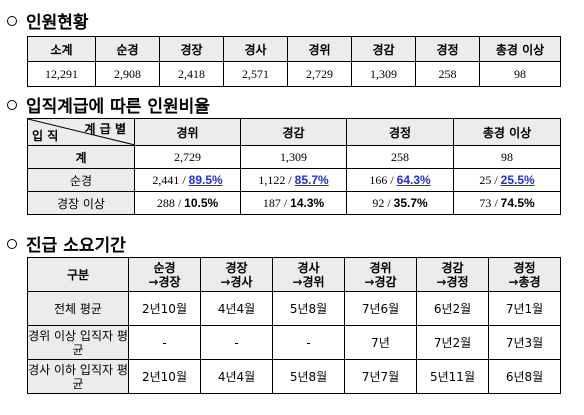 This screenshot has height=415, width=584. What do you see at coordinates (380, 342) in the screenshot?
I see `value-cell: 7년` at bounding box center [380, 342].